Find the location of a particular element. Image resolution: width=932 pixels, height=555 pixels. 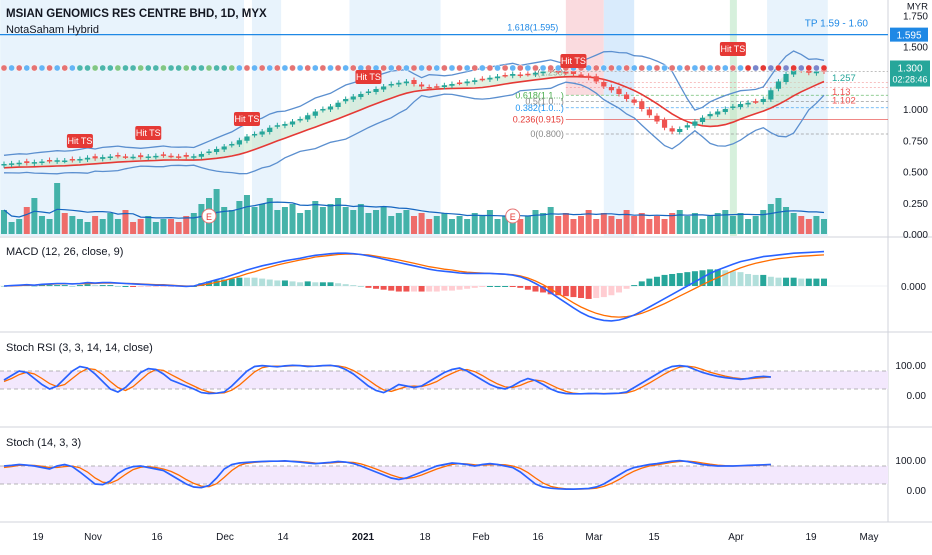

stoch-tick-100: 100.00 is located at coordinates (910, 461).